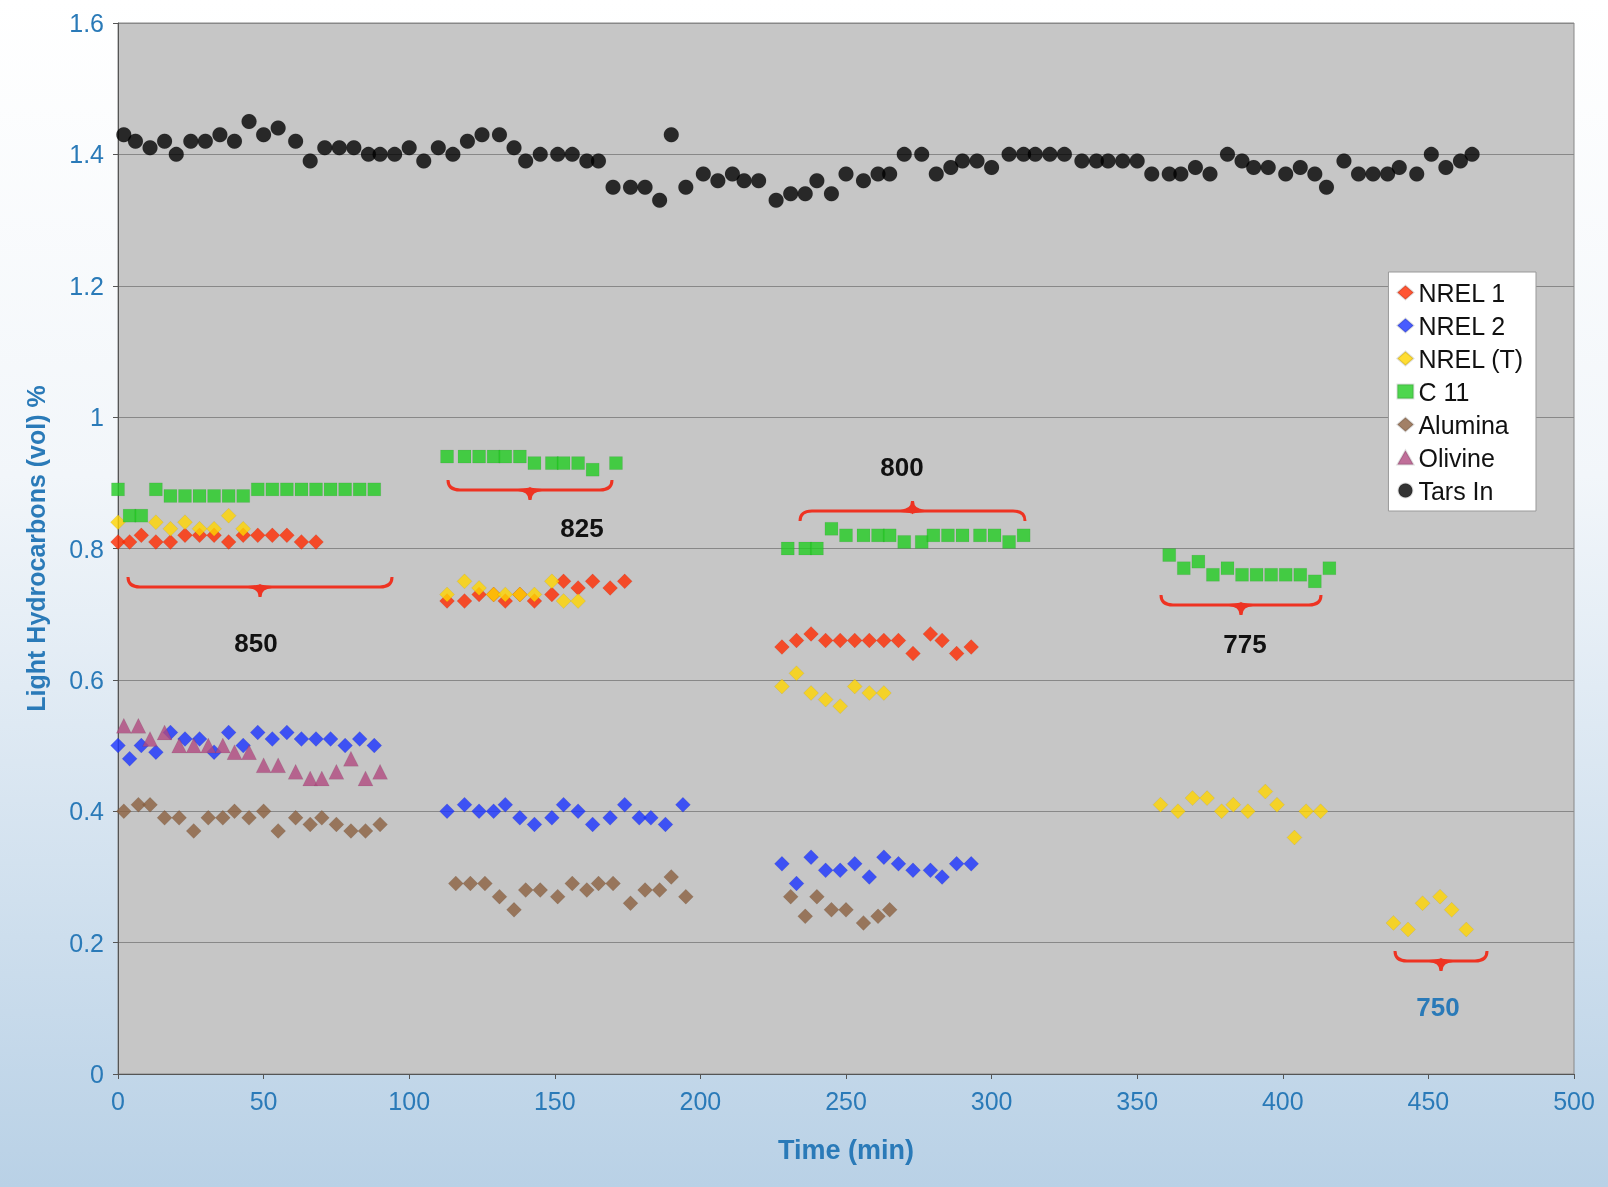 The height and width of the screenshot is (1187, 1608). What do you see at coordinates (1574, 1100) in the screenshot?
I see `x-tick-label: 500` at bounding box center [1574, 1100].